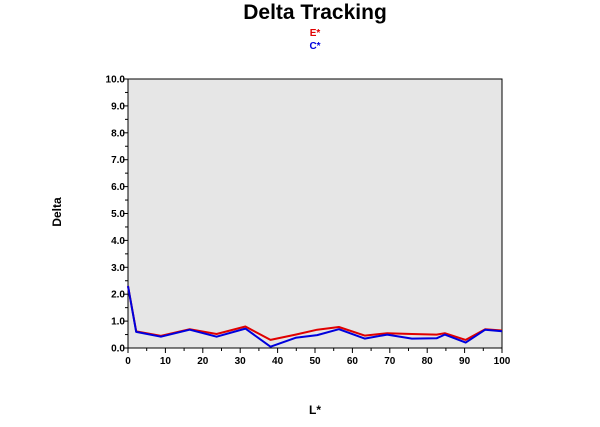 The image size is (600, 427). Describe the element at coordinates (353, 361) in the screenshot. I see `x-tick-label: 60` at that location.